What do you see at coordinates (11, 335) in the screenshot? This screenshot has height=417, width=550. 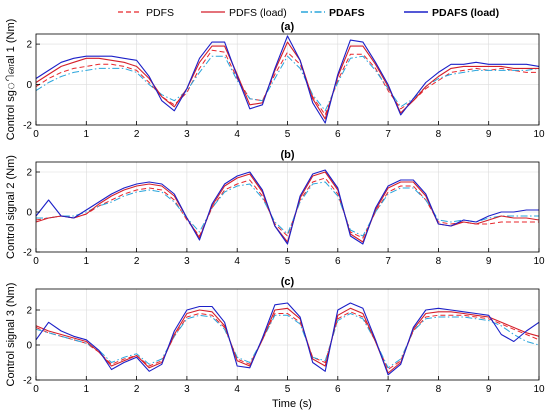 I see `y-axis-label: Control signal 3 (Nm)` at bounding box center [11, 335].